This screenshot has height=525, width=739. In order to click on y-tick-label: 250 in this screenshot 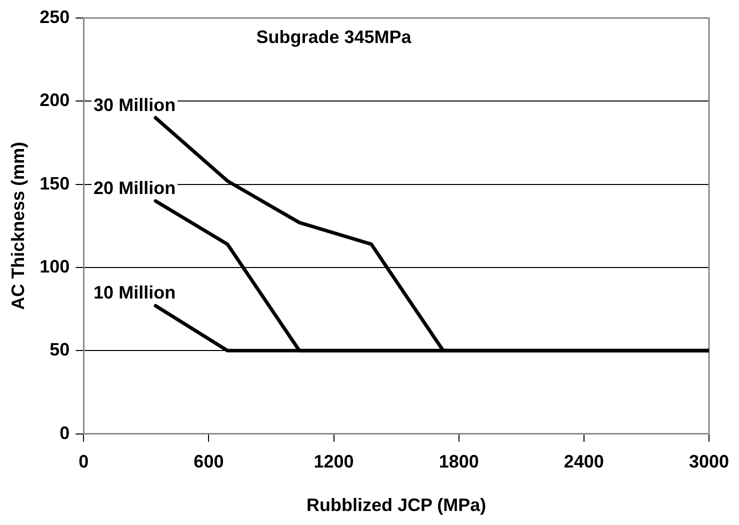, I will do `click(55, 16)`.